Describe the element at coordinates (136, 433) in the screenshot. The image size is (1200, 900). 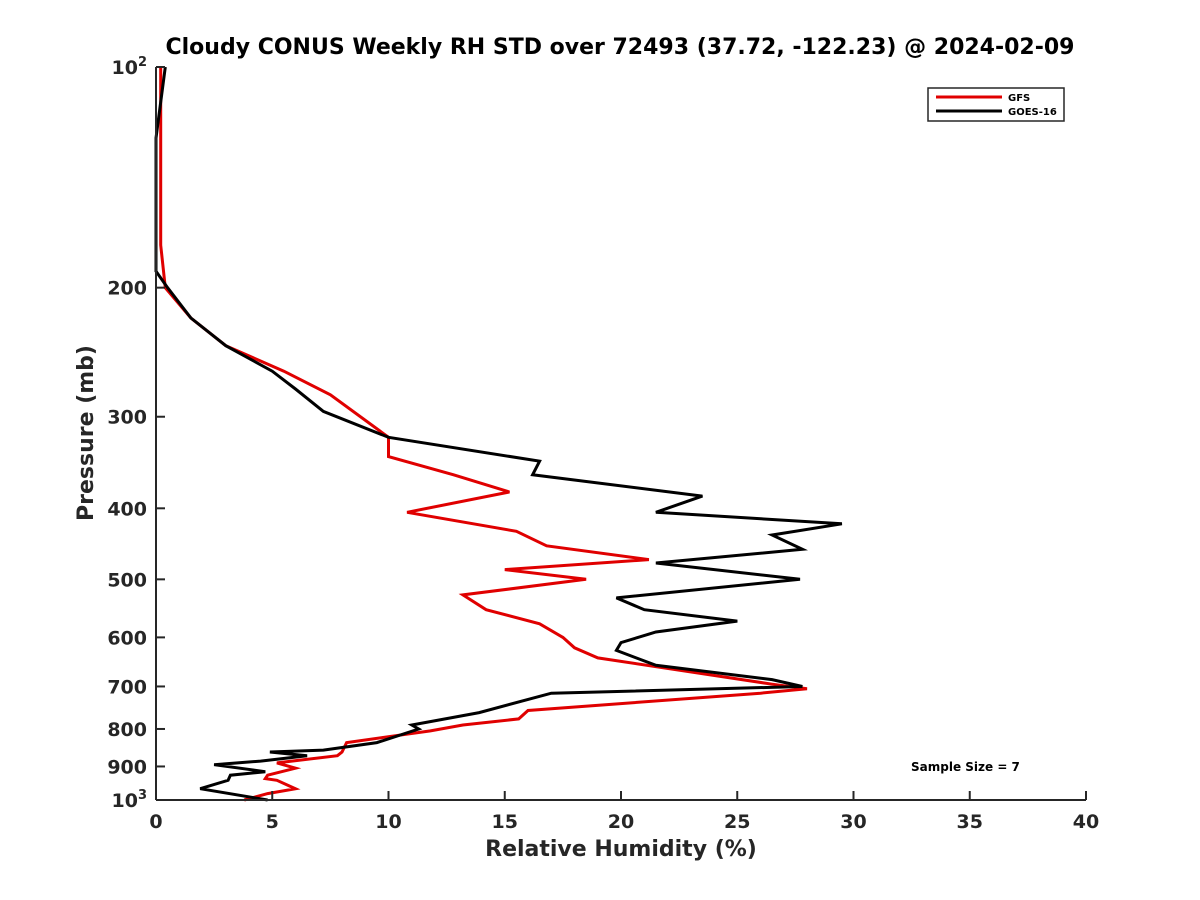
I see `y-ticks: 10² 200 300 400 500 600 700 800 900 10³` at that location.